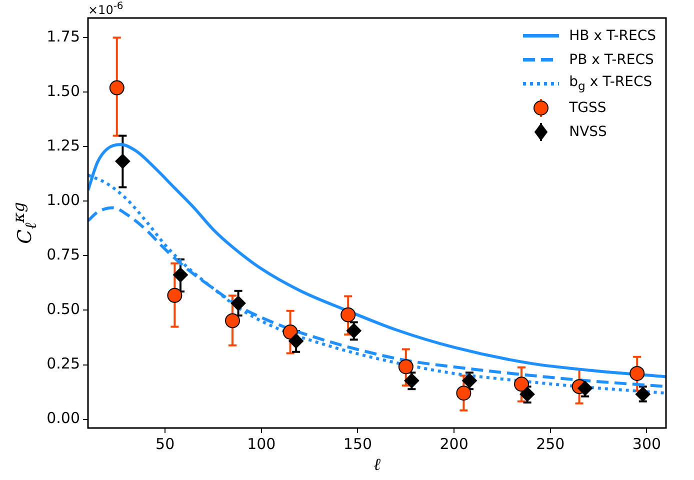 Image resolution: width=694 pixels, height=480 pixels. What do you see at coordinates (588, 132) in the screenshot?
I see `legend-label: NVSS` at bounding box center [588, 132].